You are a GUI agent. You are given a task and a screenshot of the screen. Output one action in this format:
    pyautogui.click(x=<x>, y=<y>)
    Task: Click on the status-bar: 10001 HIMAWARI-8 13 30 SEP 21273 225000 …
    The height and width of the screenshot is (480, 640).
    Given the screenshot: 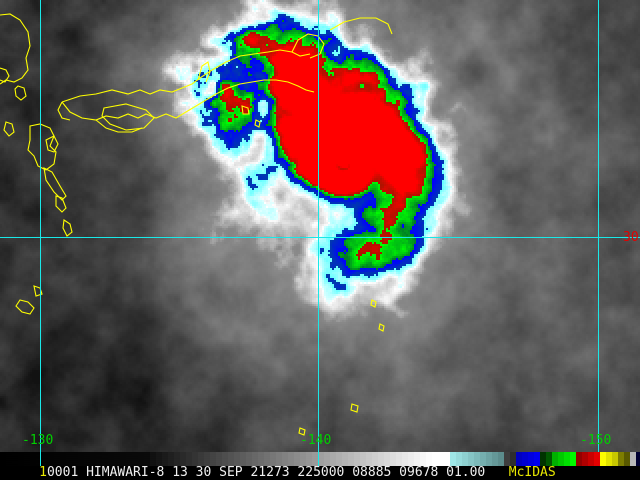 What is the action you would take?
    pyautogui.click(x=320, y=473)
    